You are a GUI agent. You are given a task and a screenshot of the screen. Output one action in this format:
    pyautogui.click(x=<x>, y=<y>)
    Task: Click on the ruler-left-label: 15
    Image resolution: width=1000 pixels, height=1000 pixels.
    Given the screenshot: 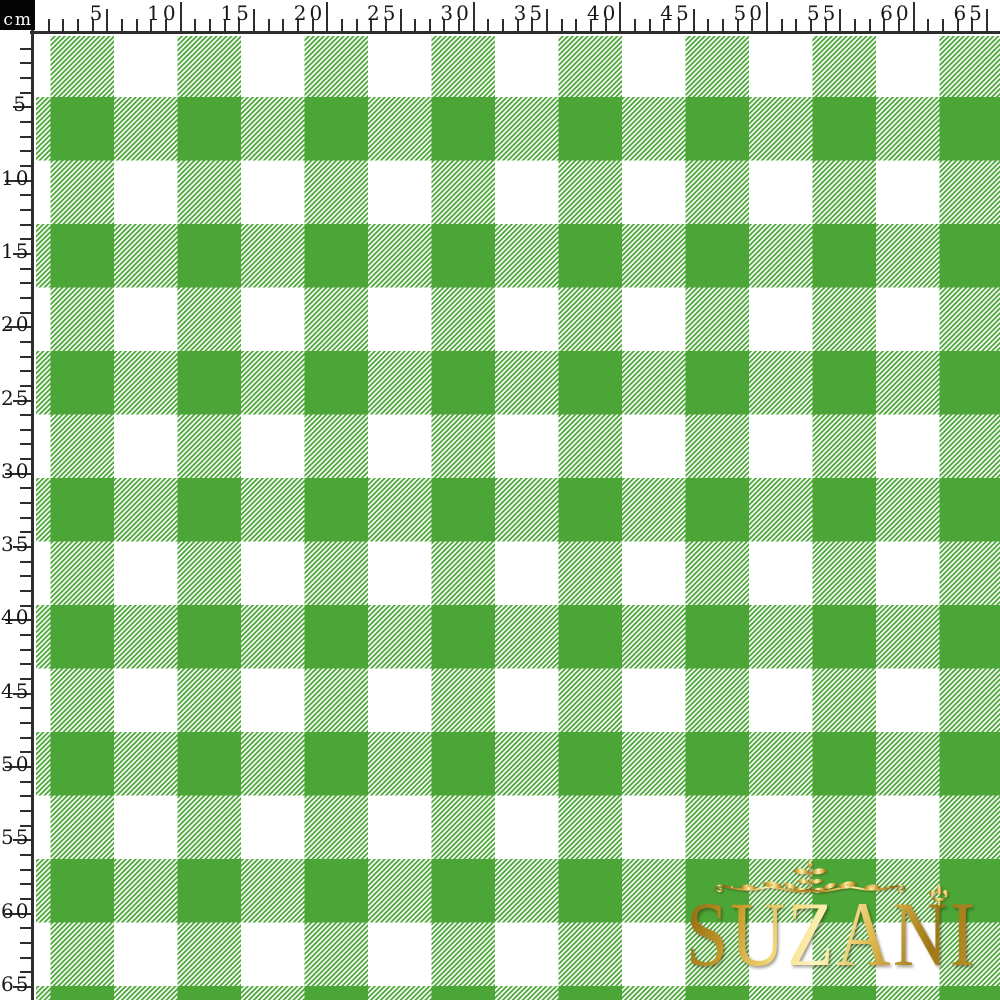 What is the action you would take?
    pyautogui.click(x=16, y=250)
    